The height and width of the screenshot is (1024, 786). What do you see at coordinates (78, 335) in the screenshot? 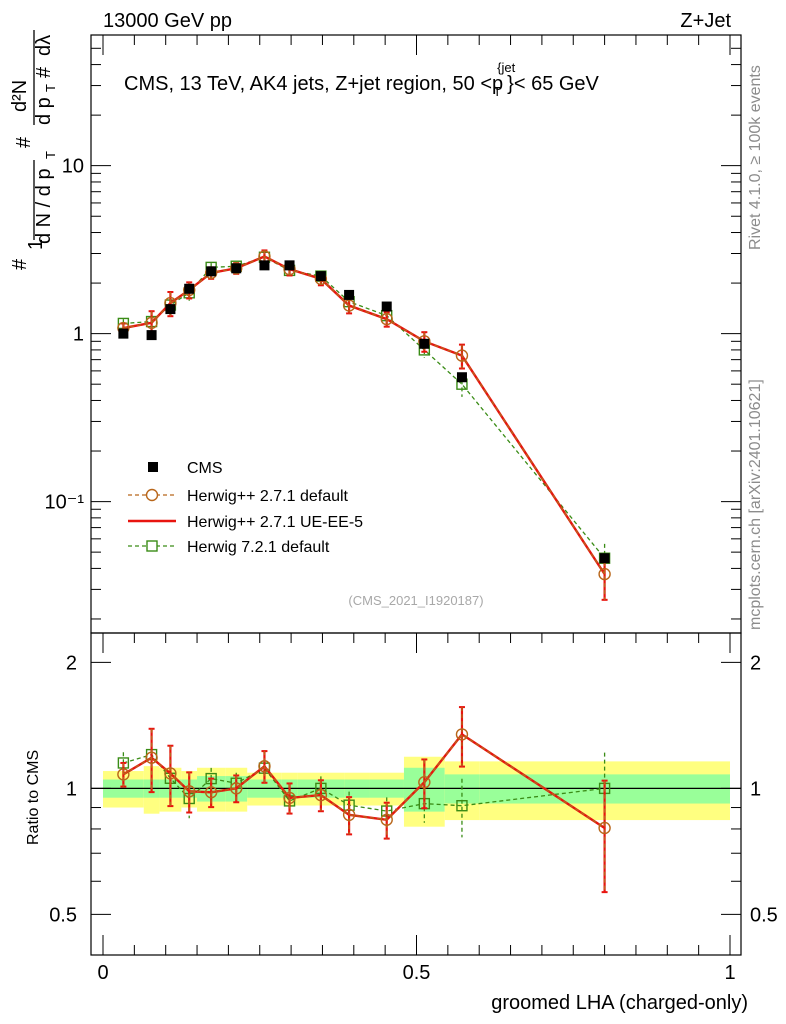
I see `y-tick-label: 1` at bounding box center [78, 335].